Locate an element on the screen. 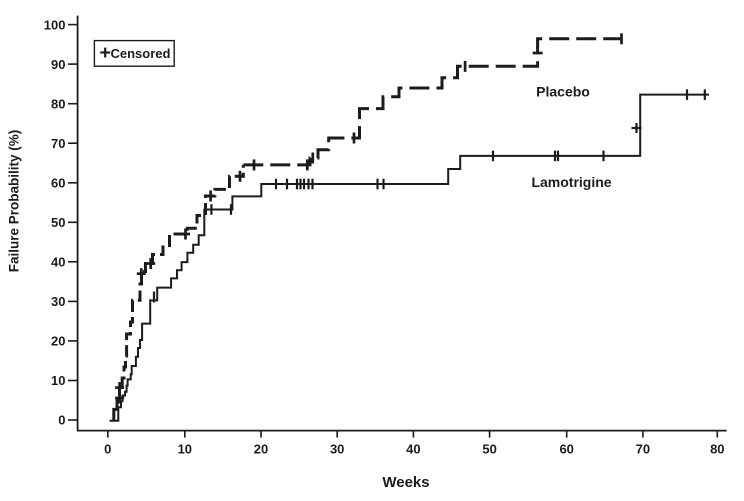 Image resolution: width=744 pixels, height=501 pixels. svg-text: Placebo is located at coordinates (563, 92).